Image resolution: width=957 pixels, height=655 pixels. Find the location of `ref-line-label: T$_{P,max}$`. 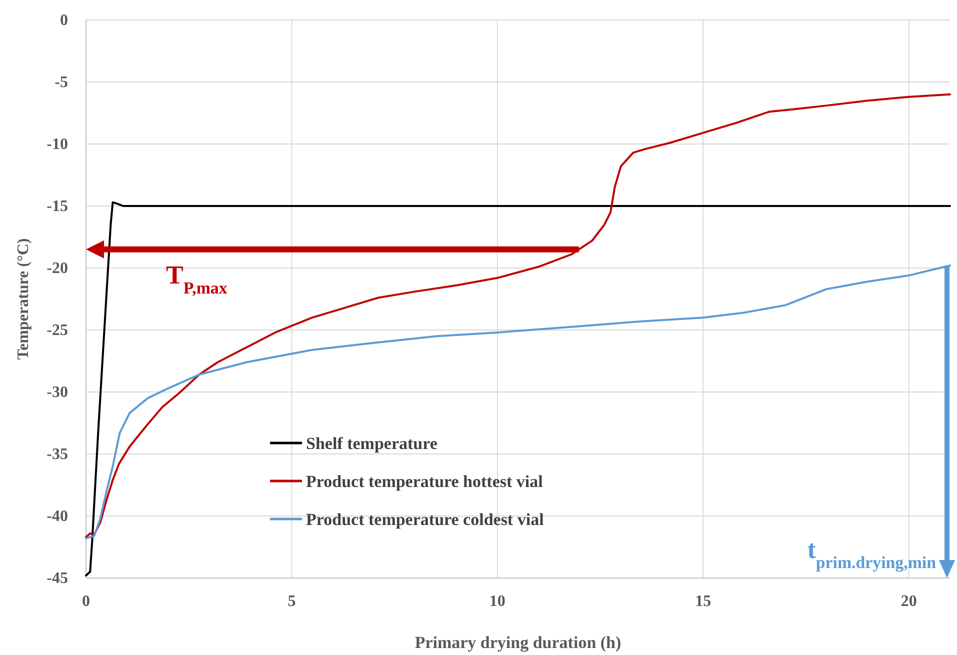

ref-line-label: T$_{P,max}$ is located at coordinates (197, 278).